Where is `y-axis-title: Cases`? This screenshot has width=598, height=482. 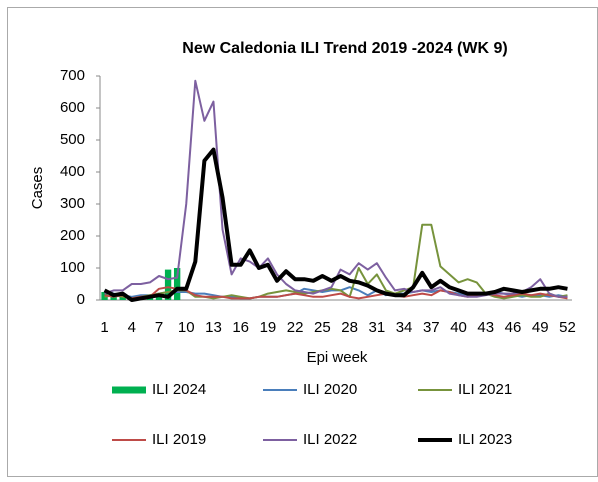
y-axis-title: Cases is located at coordinates (37, 188).